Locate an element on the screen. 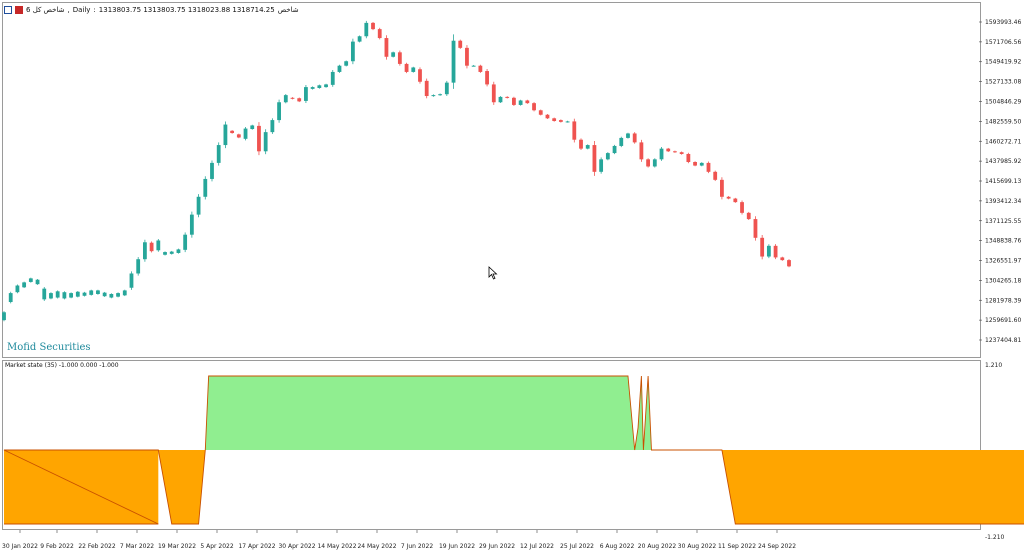  date-tick-label: 29 Jun 2022 is located at coordinates (497, 546).